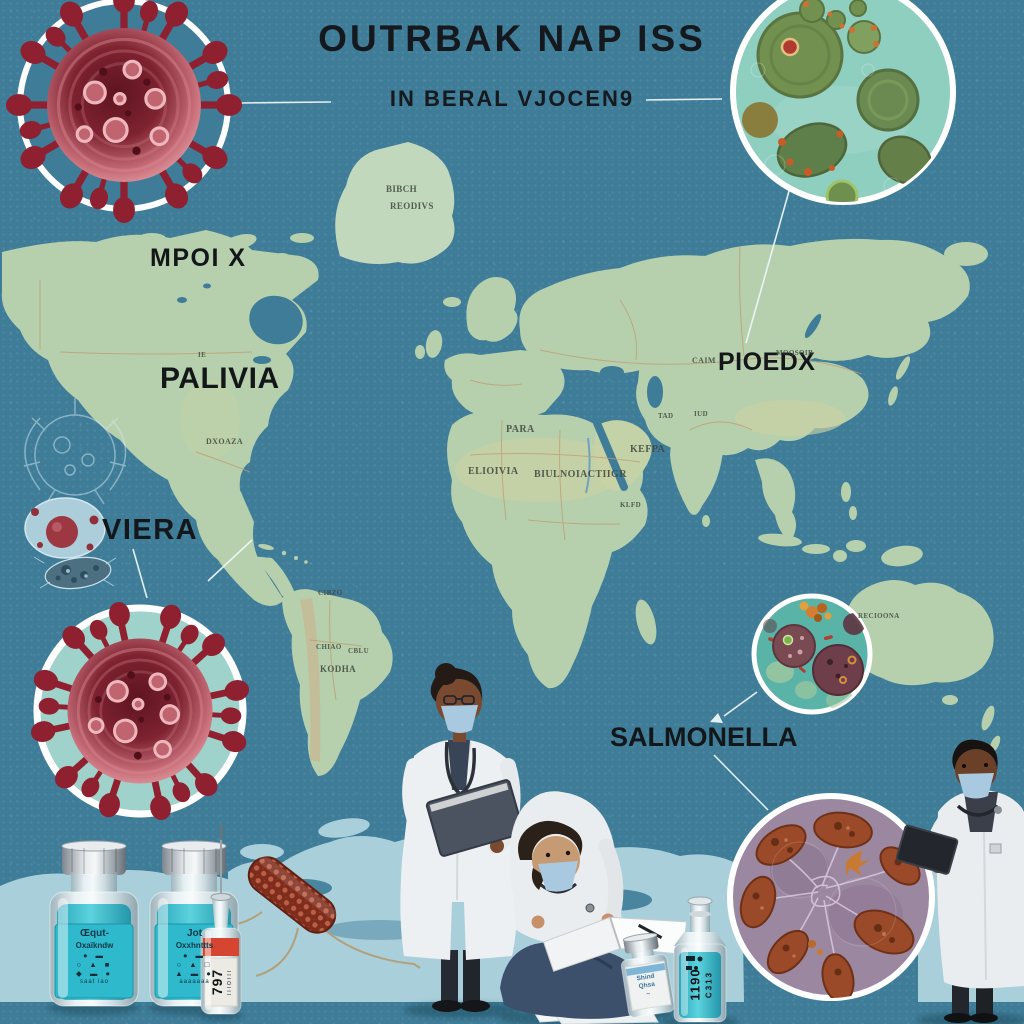 This screenshot has width=1024, height=1024. What do you see at coordinates (124, 109) in the screenshot?
I see `inset-coronavirus-top-left` at bounding box center [124, 109].